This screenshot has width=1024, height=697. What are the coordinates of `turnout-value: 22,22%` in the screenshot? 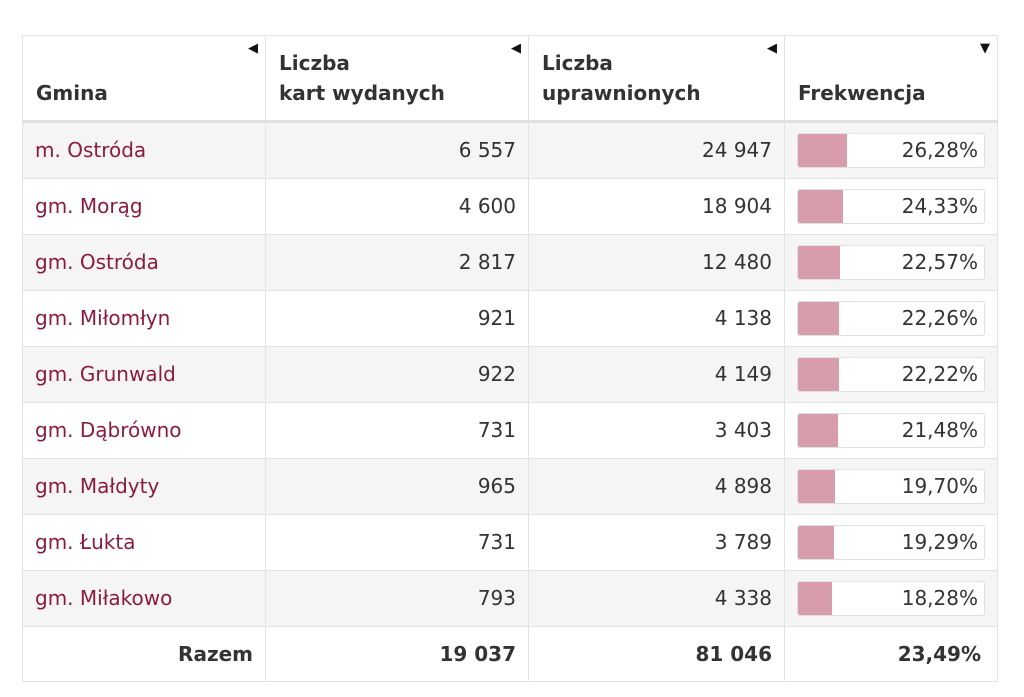 It's located at (939, 374).